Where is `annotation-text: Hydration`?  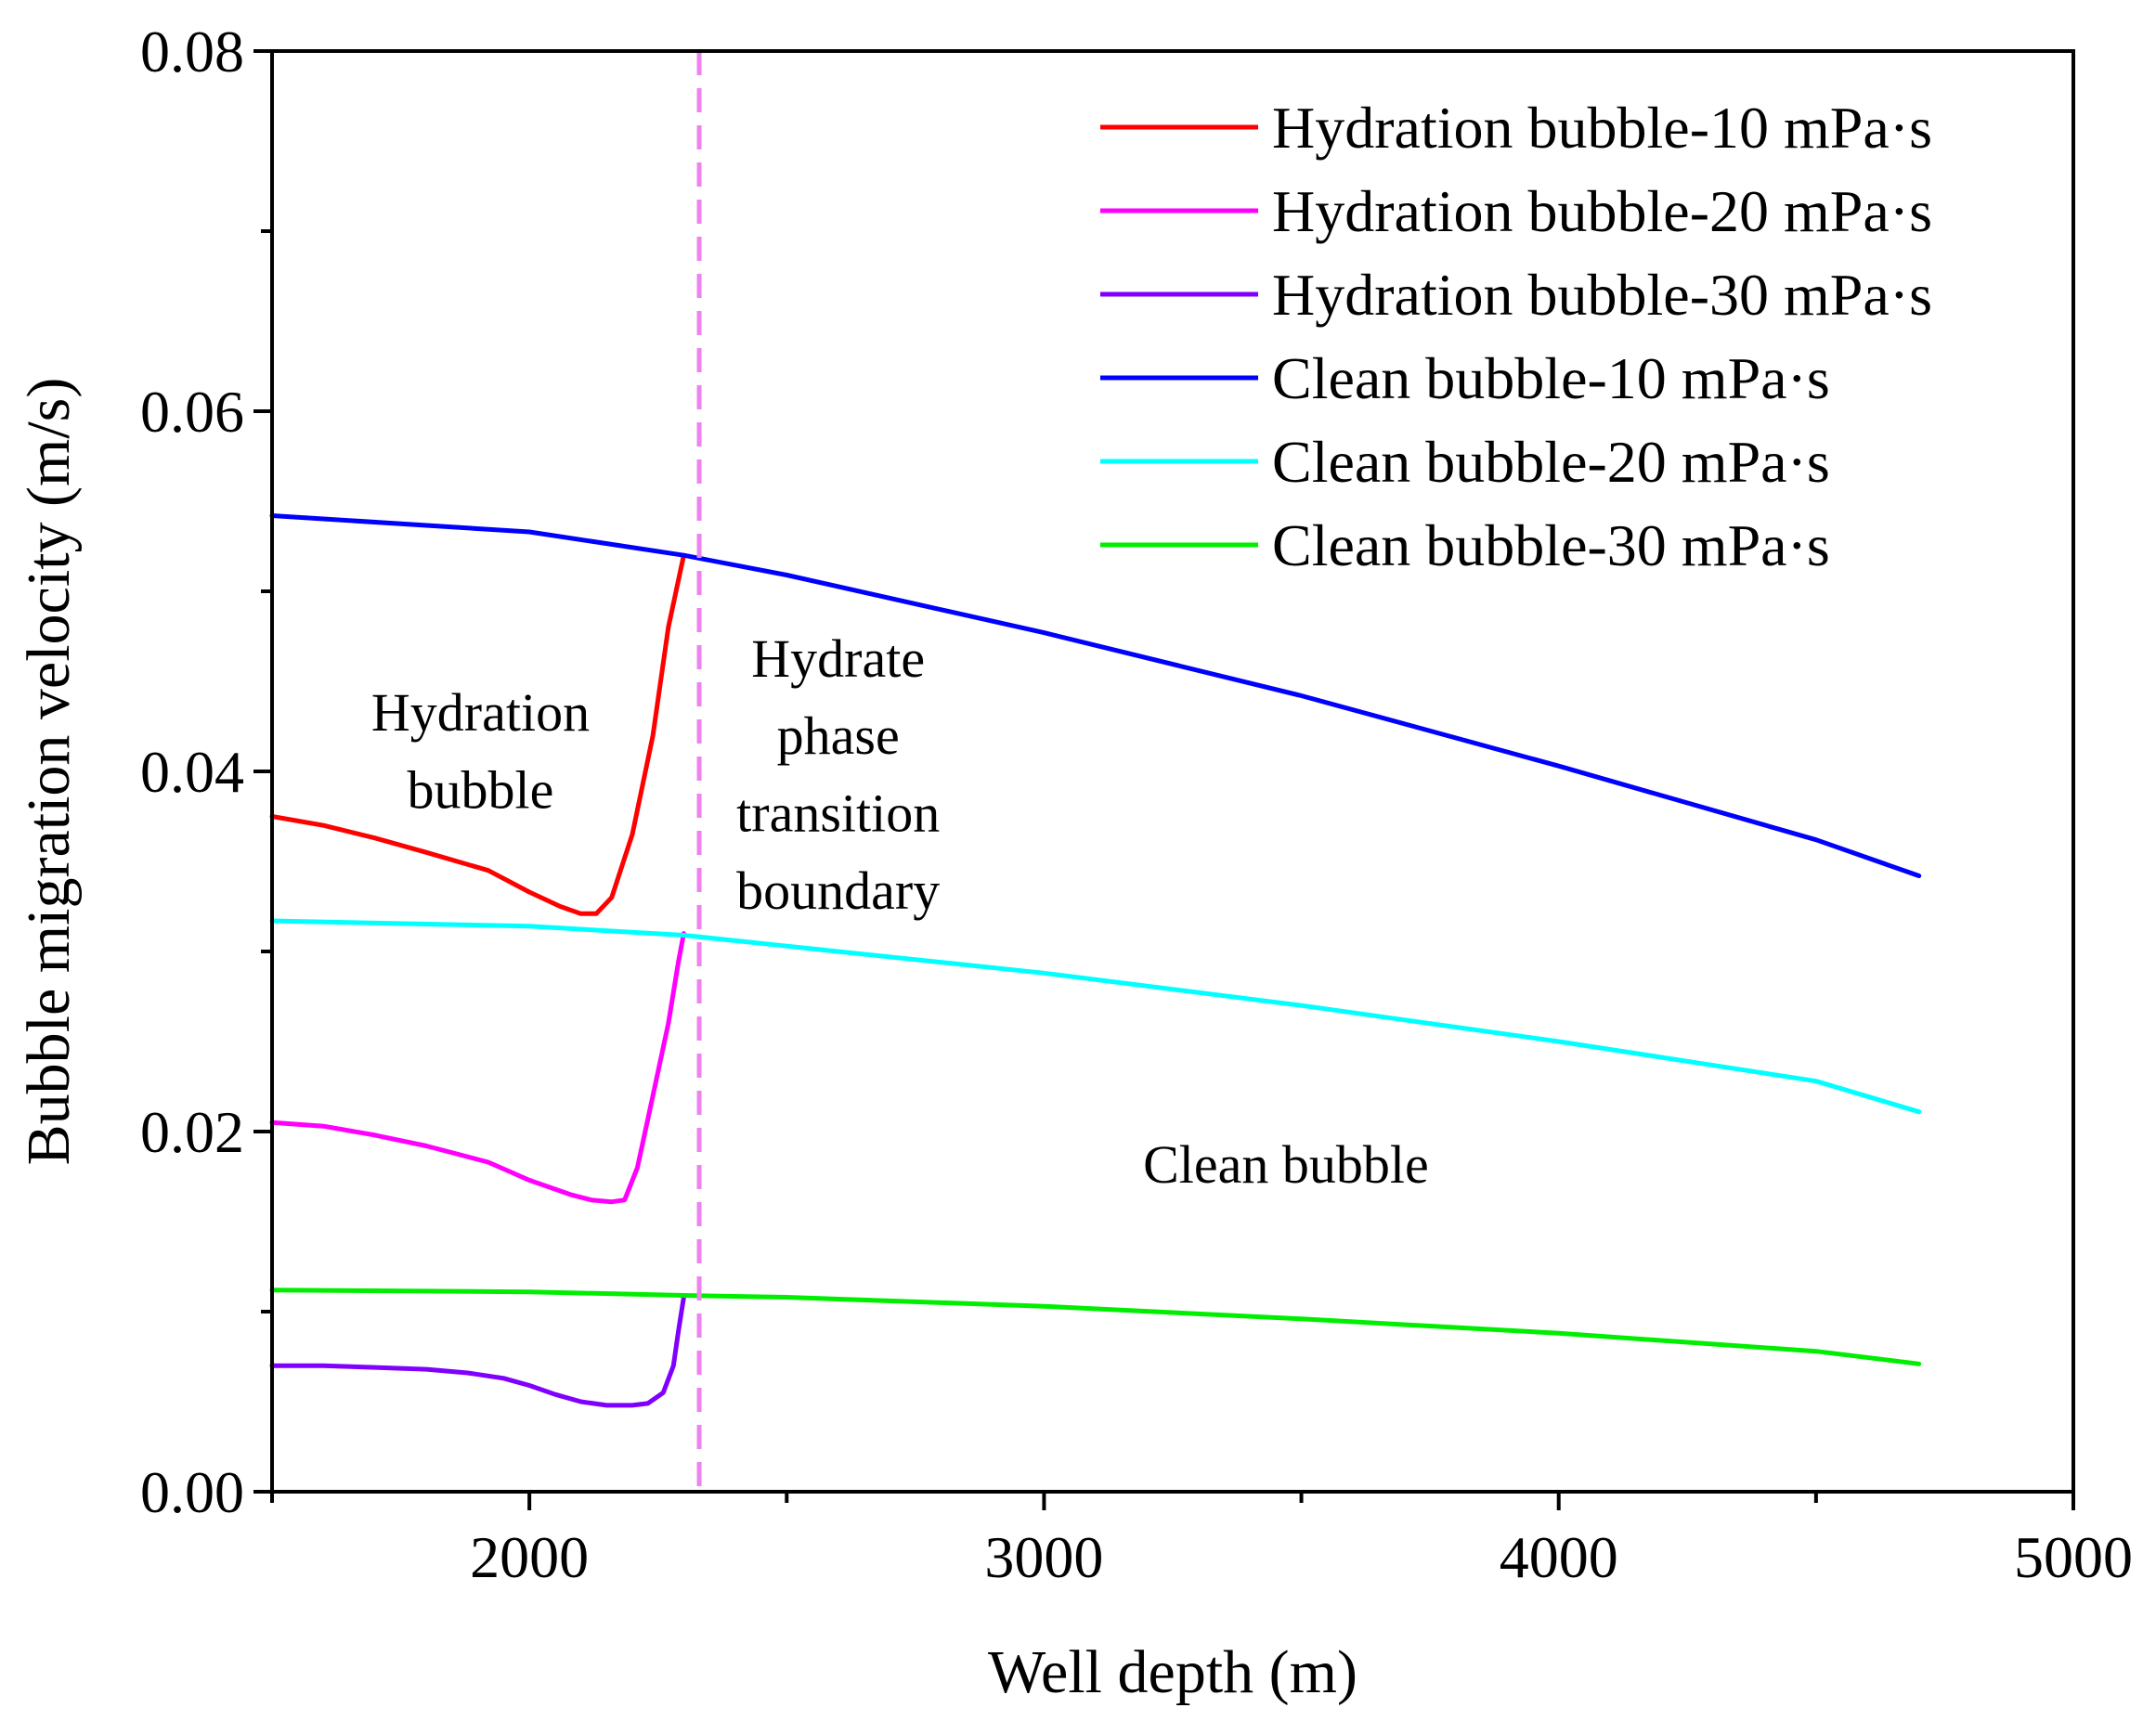 annotation-text: Hydration is located at coordinates (480, 712).